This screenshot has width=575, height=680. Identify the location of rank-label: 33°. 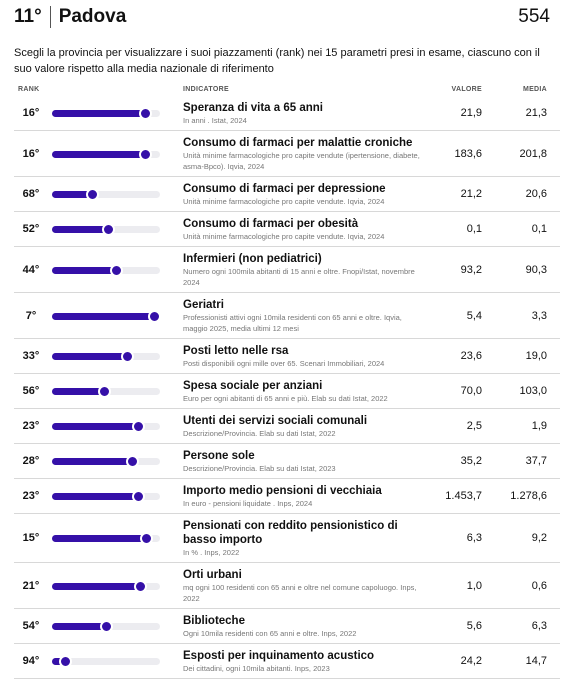
(31, 356).